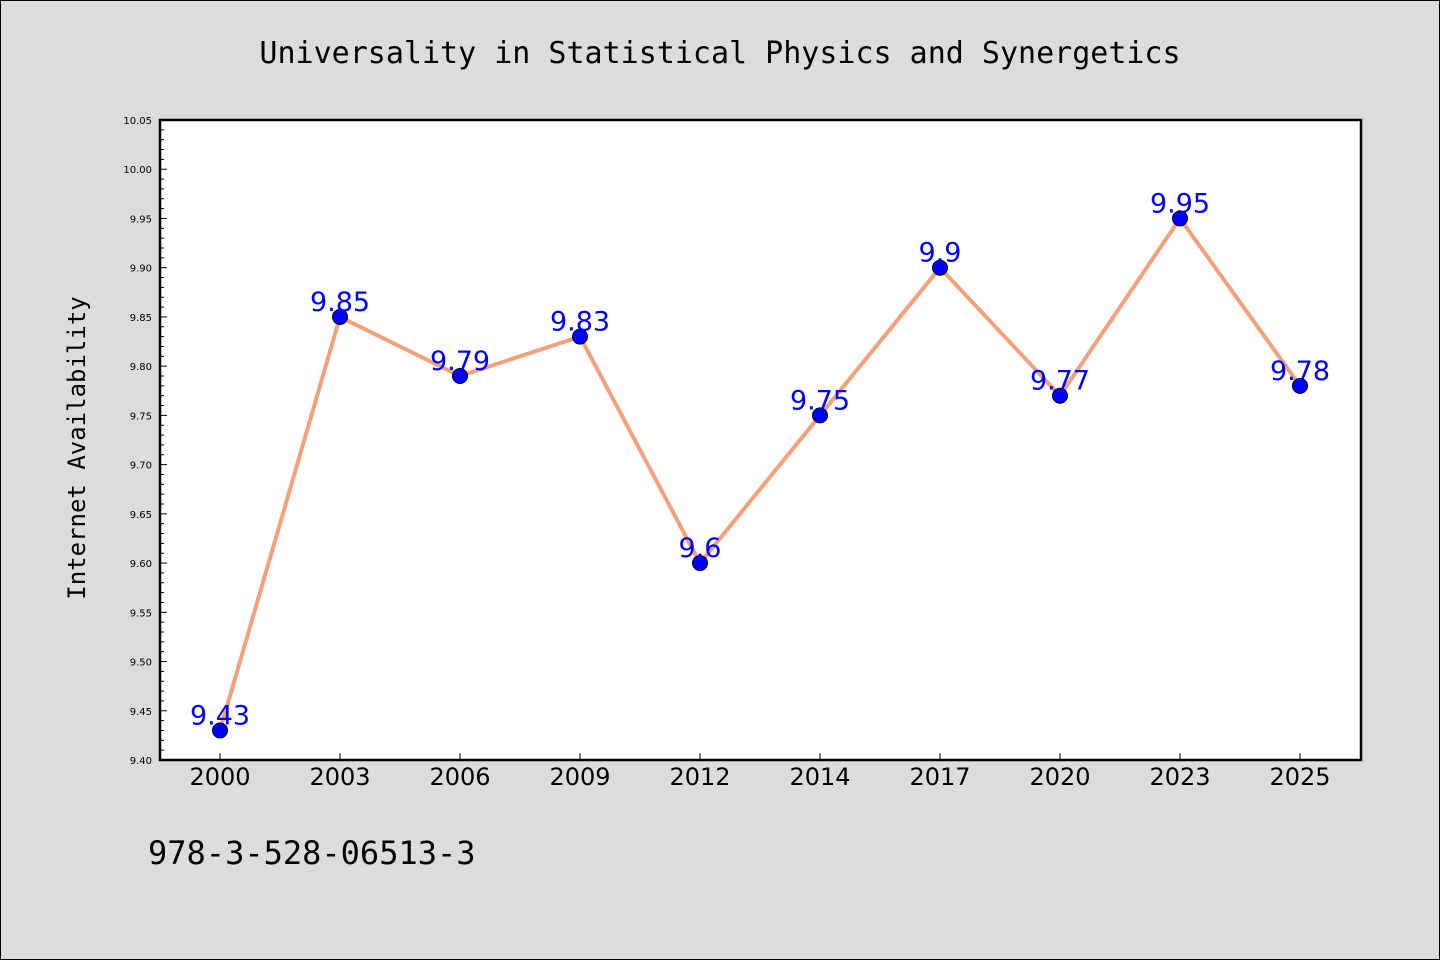 The image size is (1440, 960). What do you see at coordinates (580, 322) in the screenshot?
I see `data-label: 9.83` at bounding box center [580, 322].